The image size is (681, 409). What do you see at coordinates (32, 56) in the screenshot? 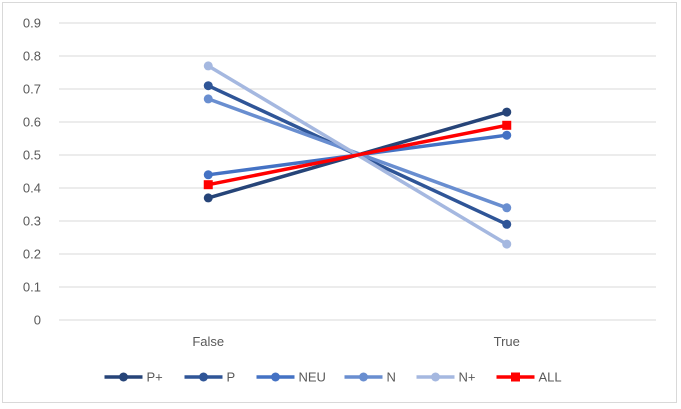
I see `y-tick-label: 0.8` at bounding box center [32, 56].